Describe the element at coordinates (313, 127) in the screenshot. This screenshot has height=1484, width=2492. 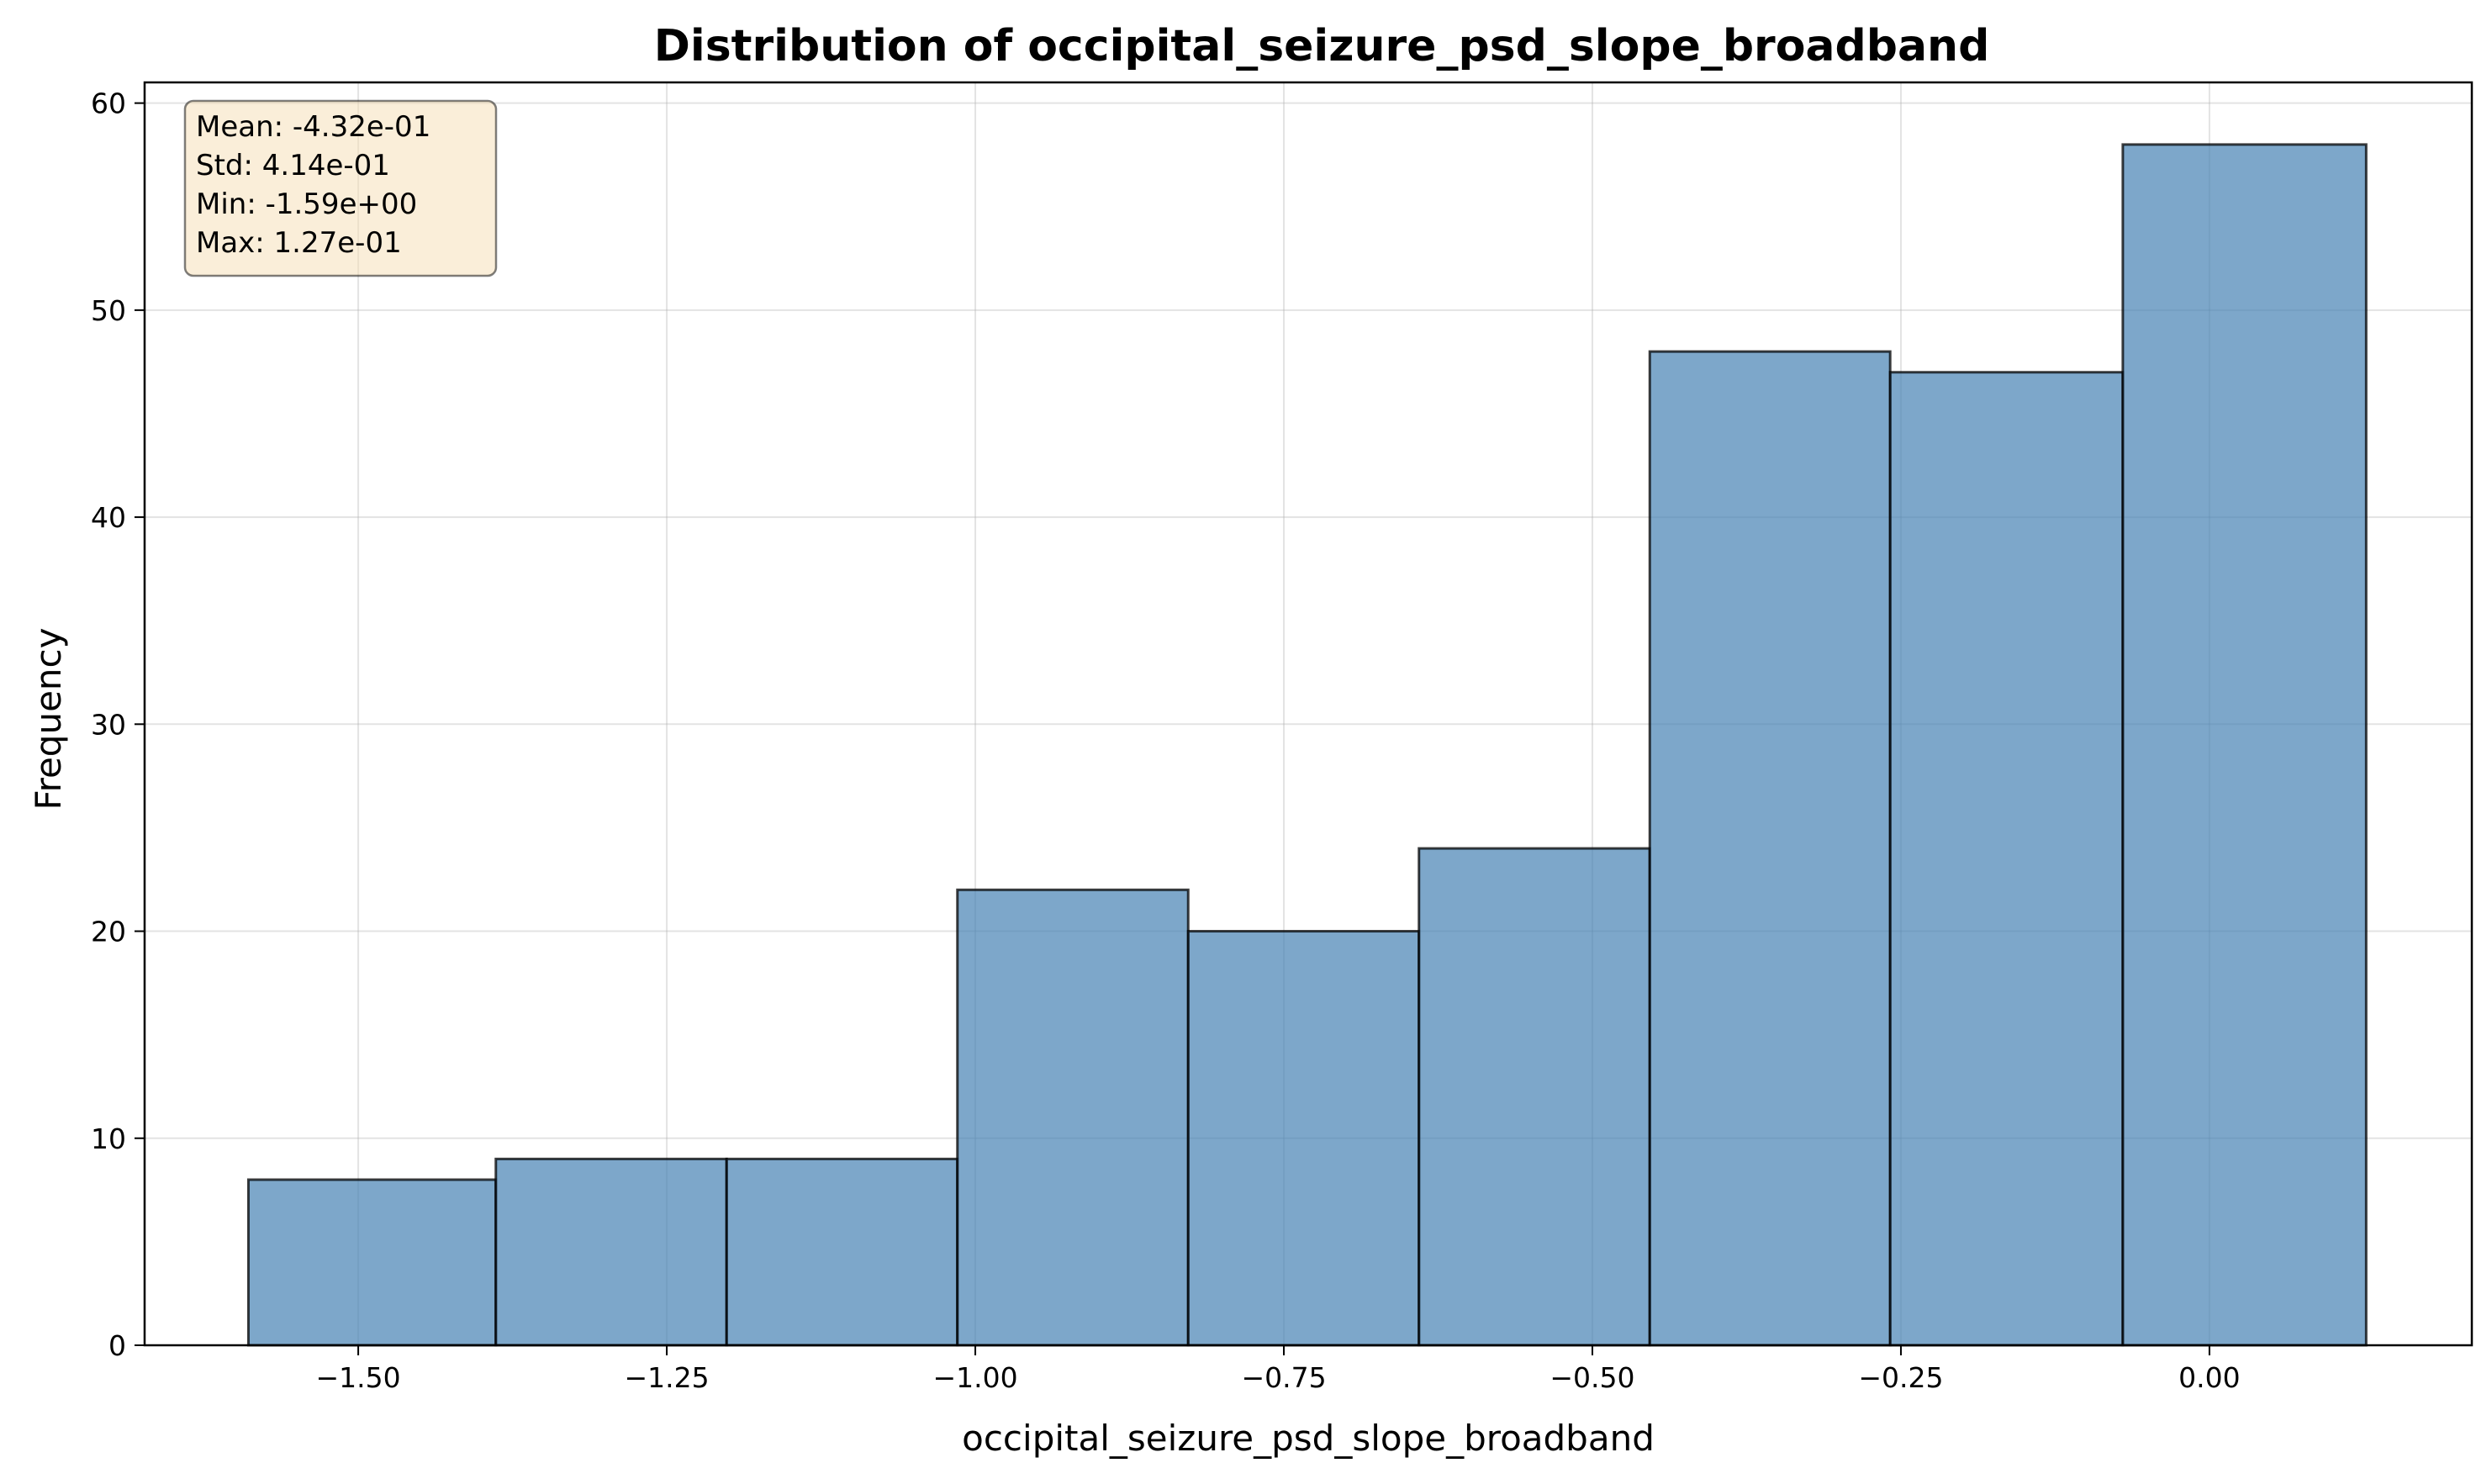
I see `stat-mean: Mean: -4.32e-01` at that location.